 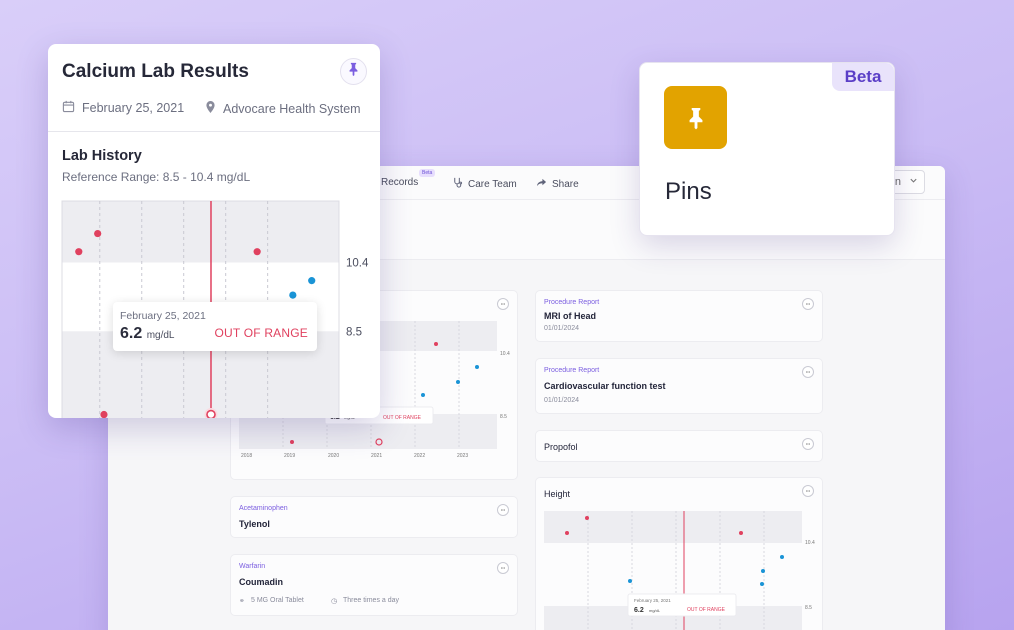 What do you see at coordinates (639, 610) in the screenshot?
I see `height-tooltip-value: 6.2` at bounding box center [639, 610].